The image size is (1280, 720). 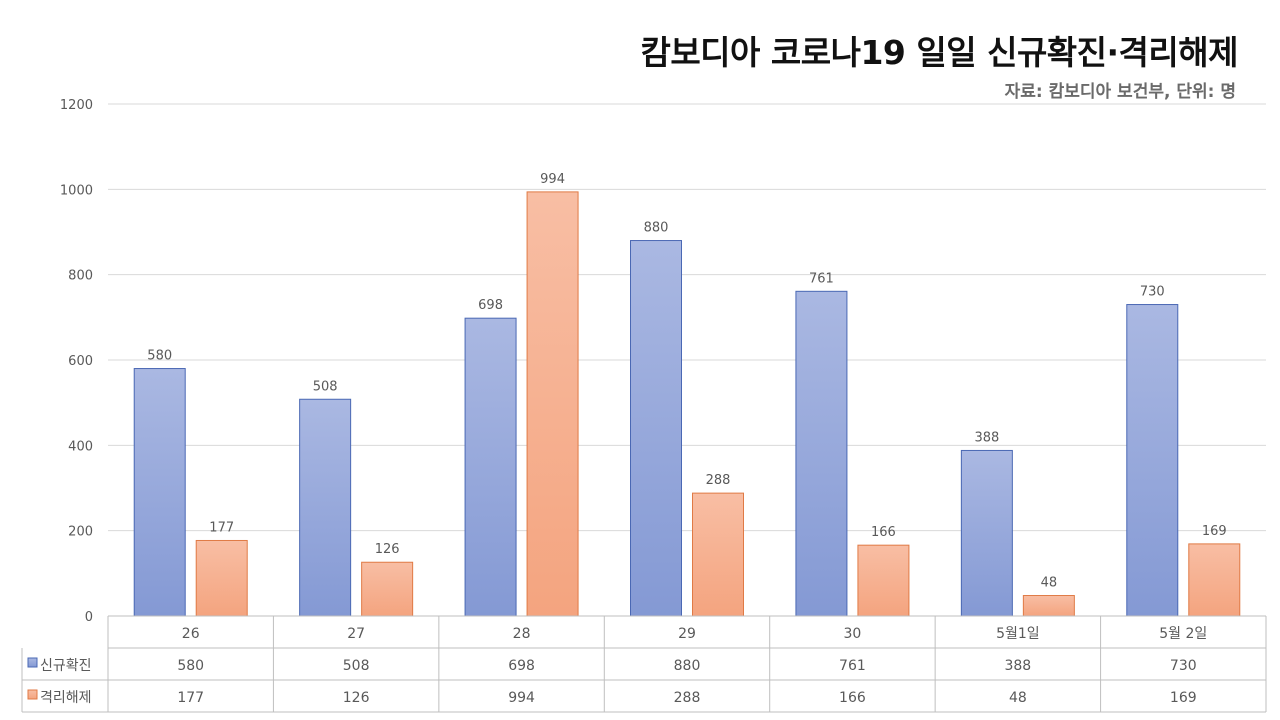 What do you see at coordinates (191, 634) in the screenshot?
I see `x-tick-label: 26` at bounding box center [191, 634].